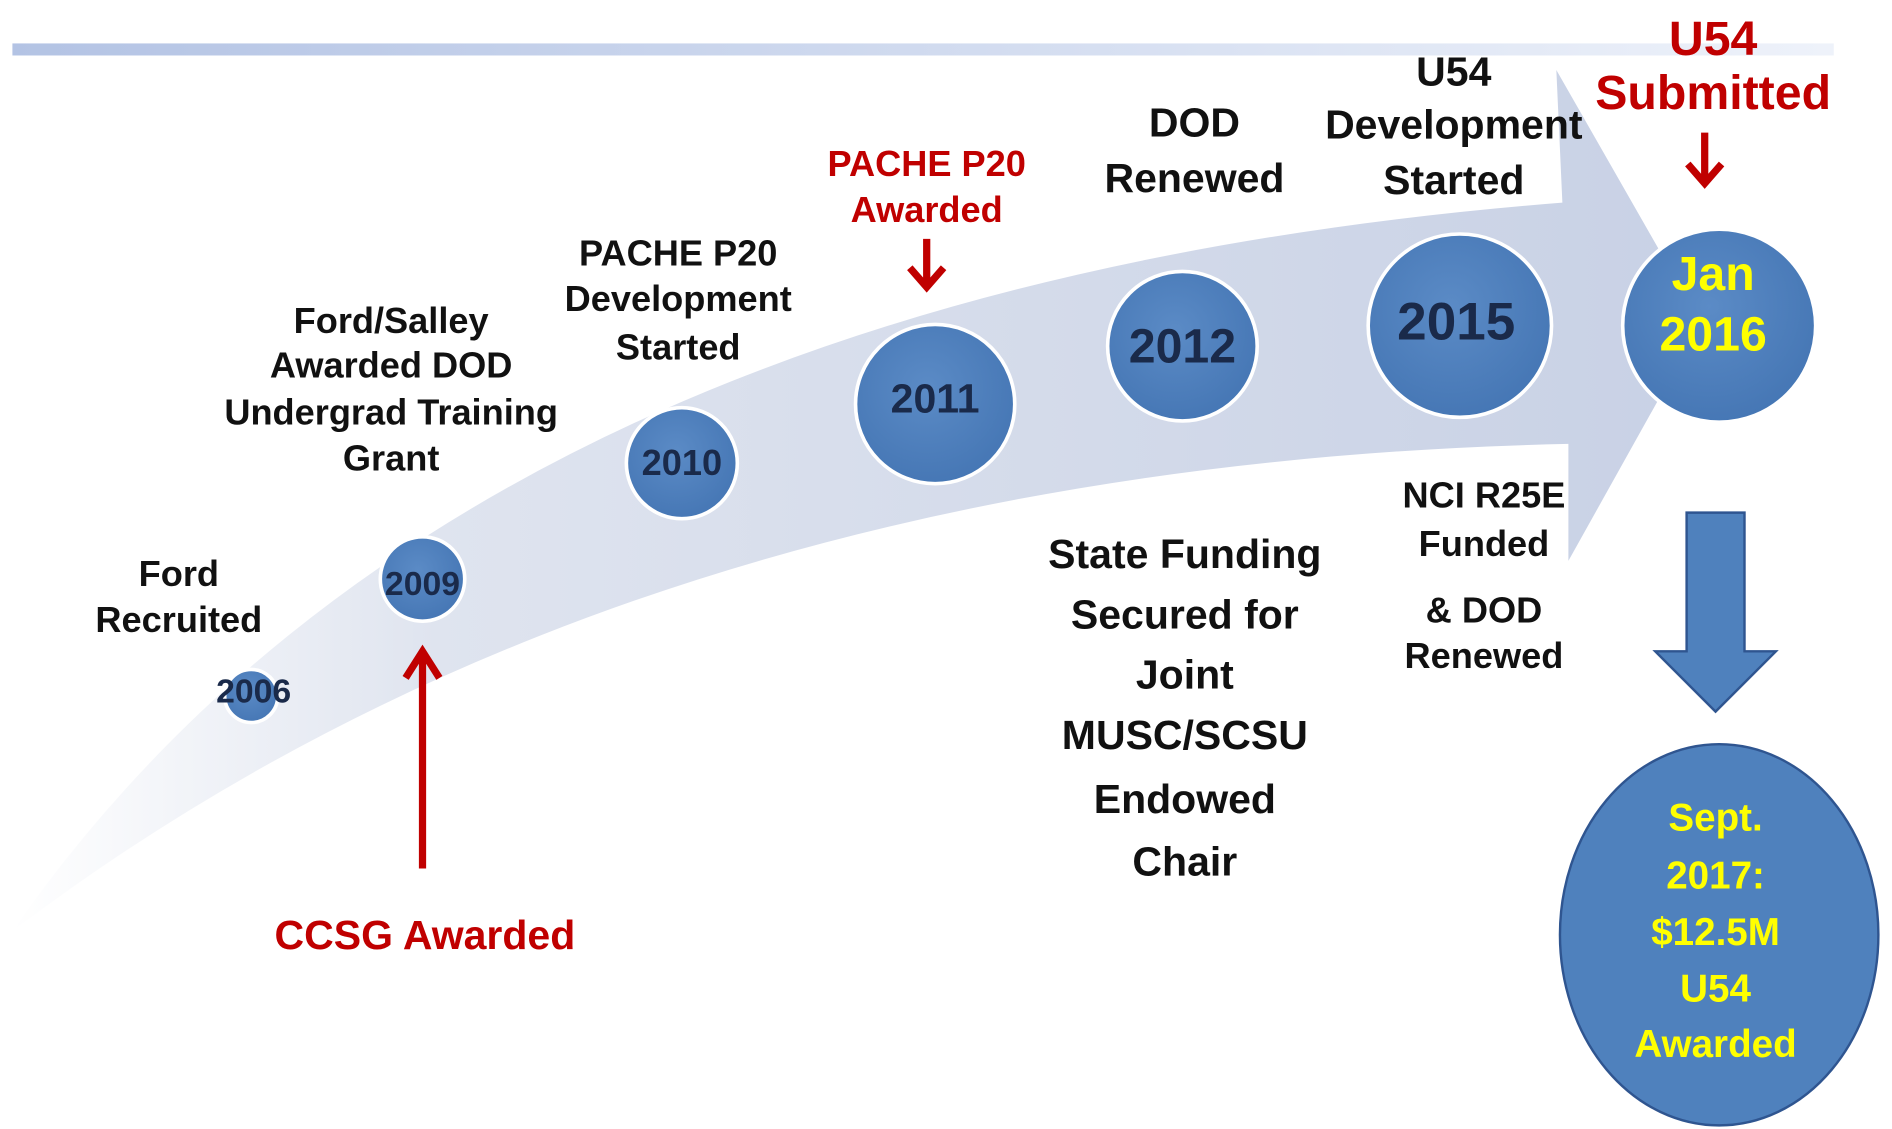  Describe the element at coordinates (935, 398) in the screenshot. I see `year-label: 2011` at that location.